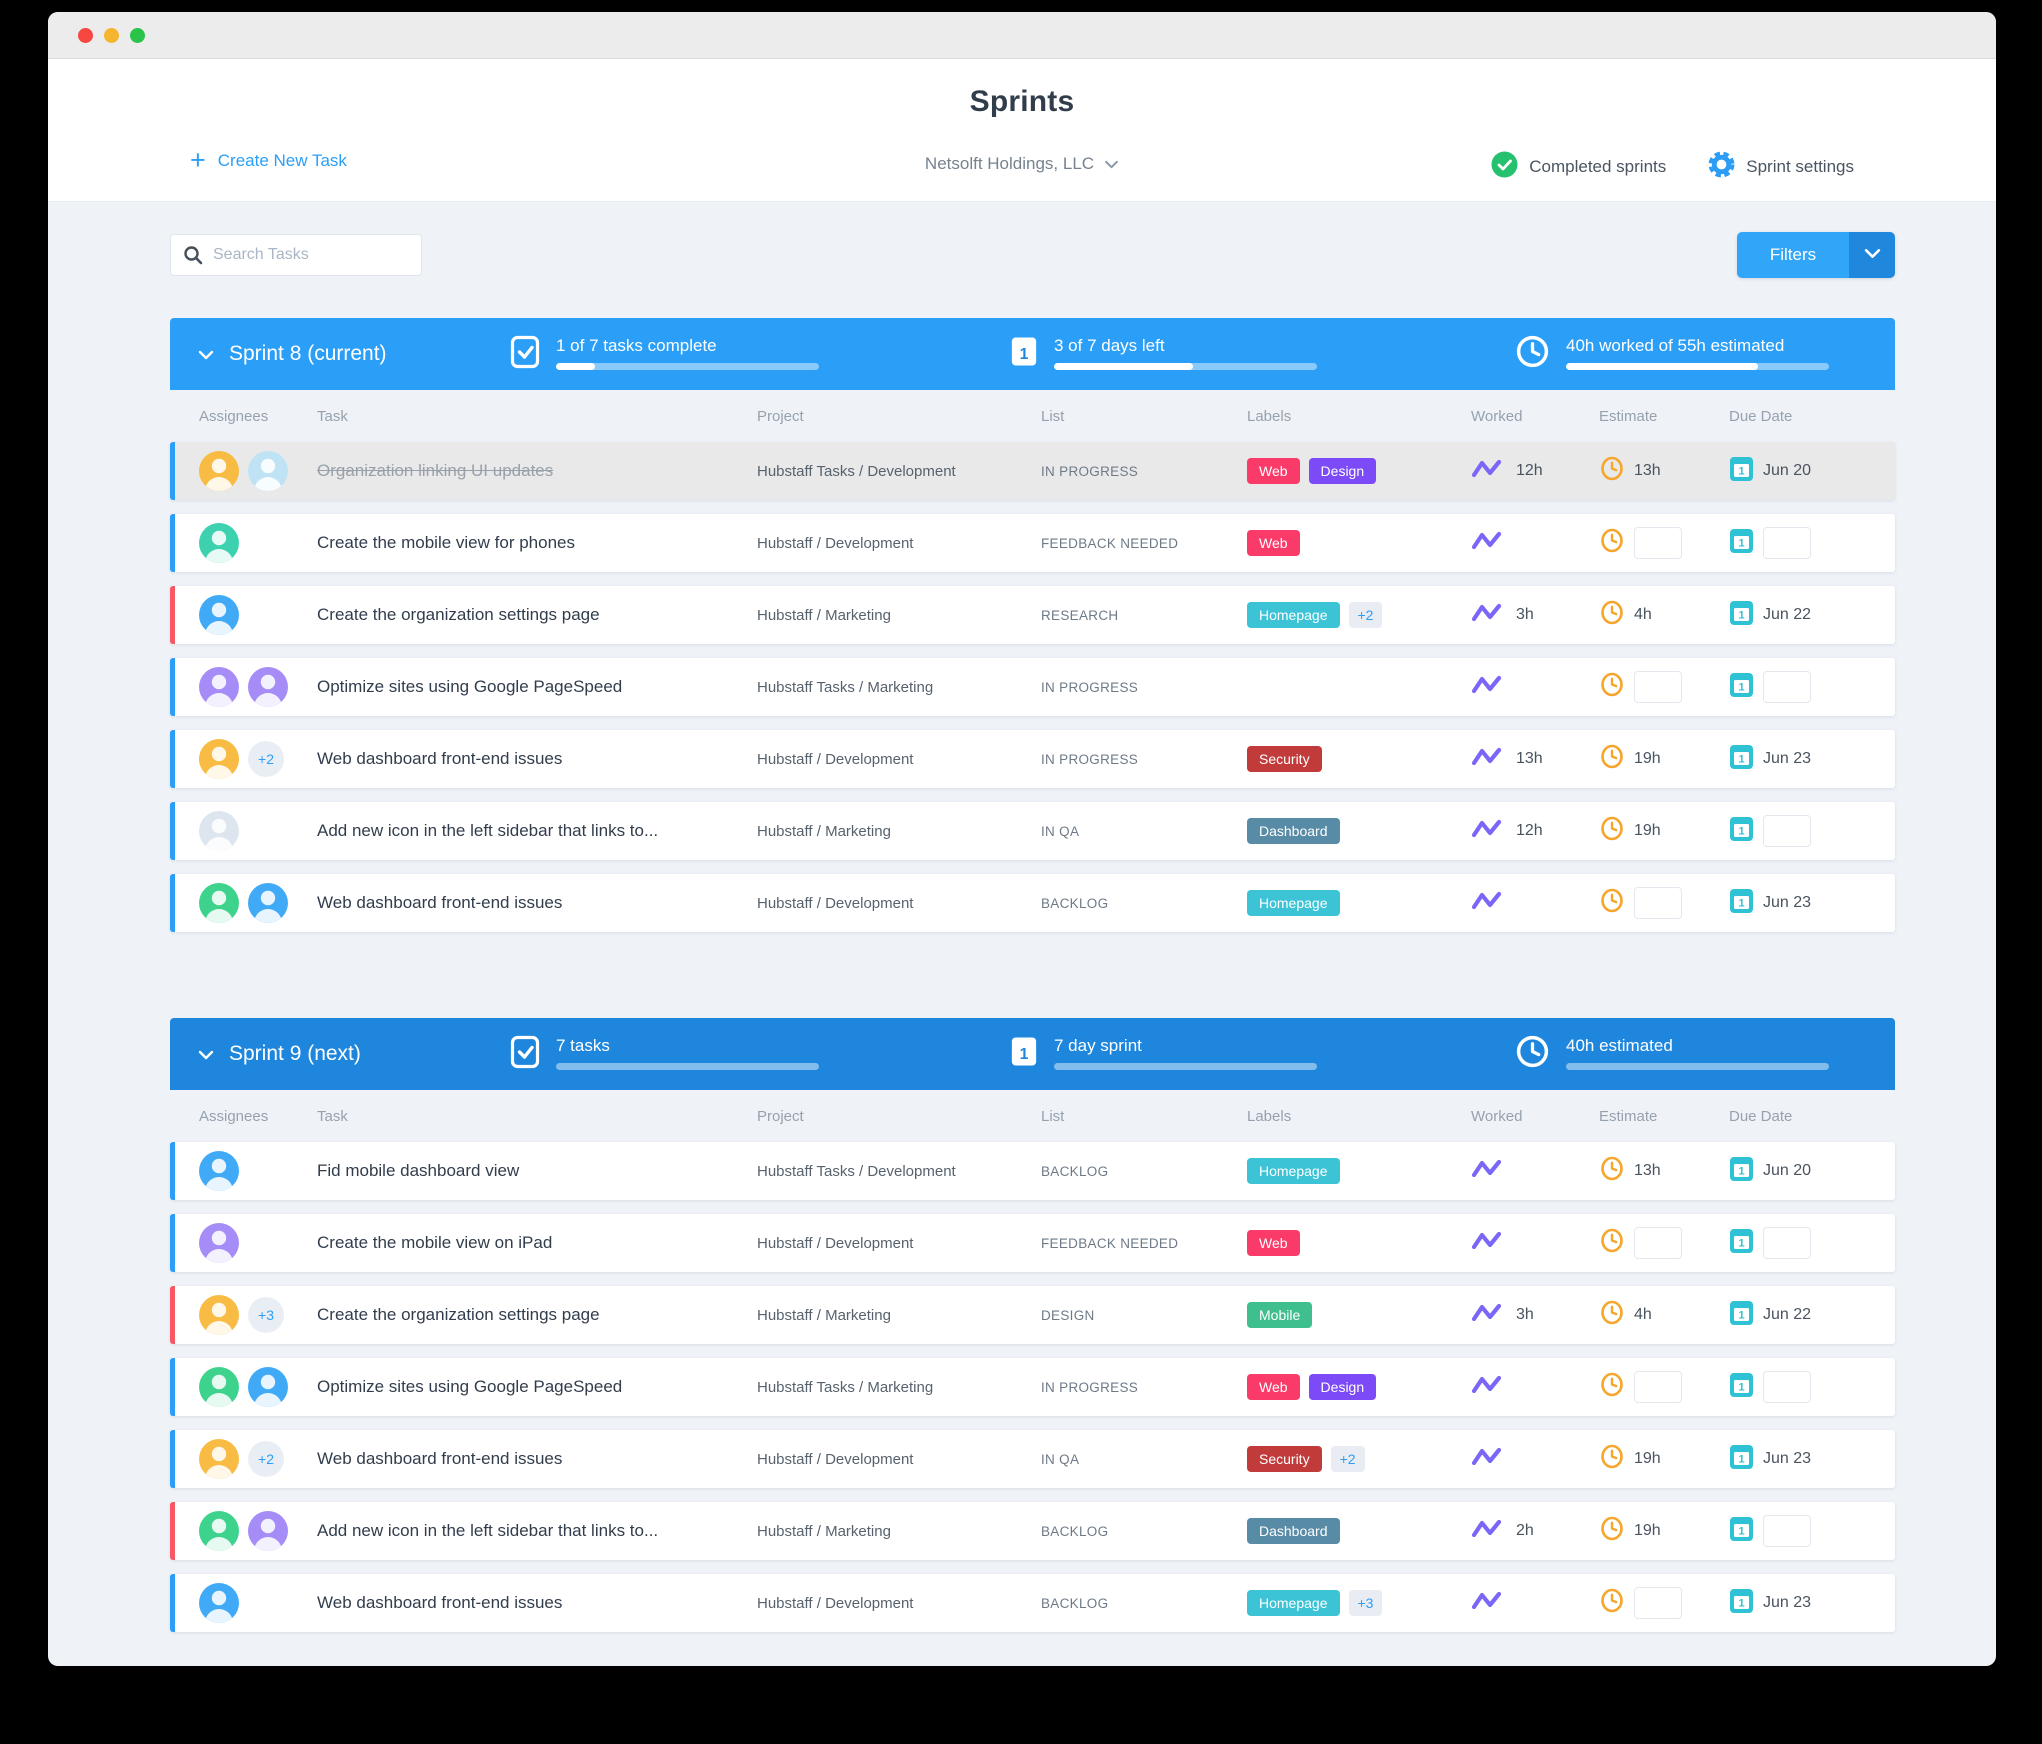 The width and height of the screenshot is (2042, 1744). I want to click on sprint-settings-button: Sprint settings, so click(1781, 167).